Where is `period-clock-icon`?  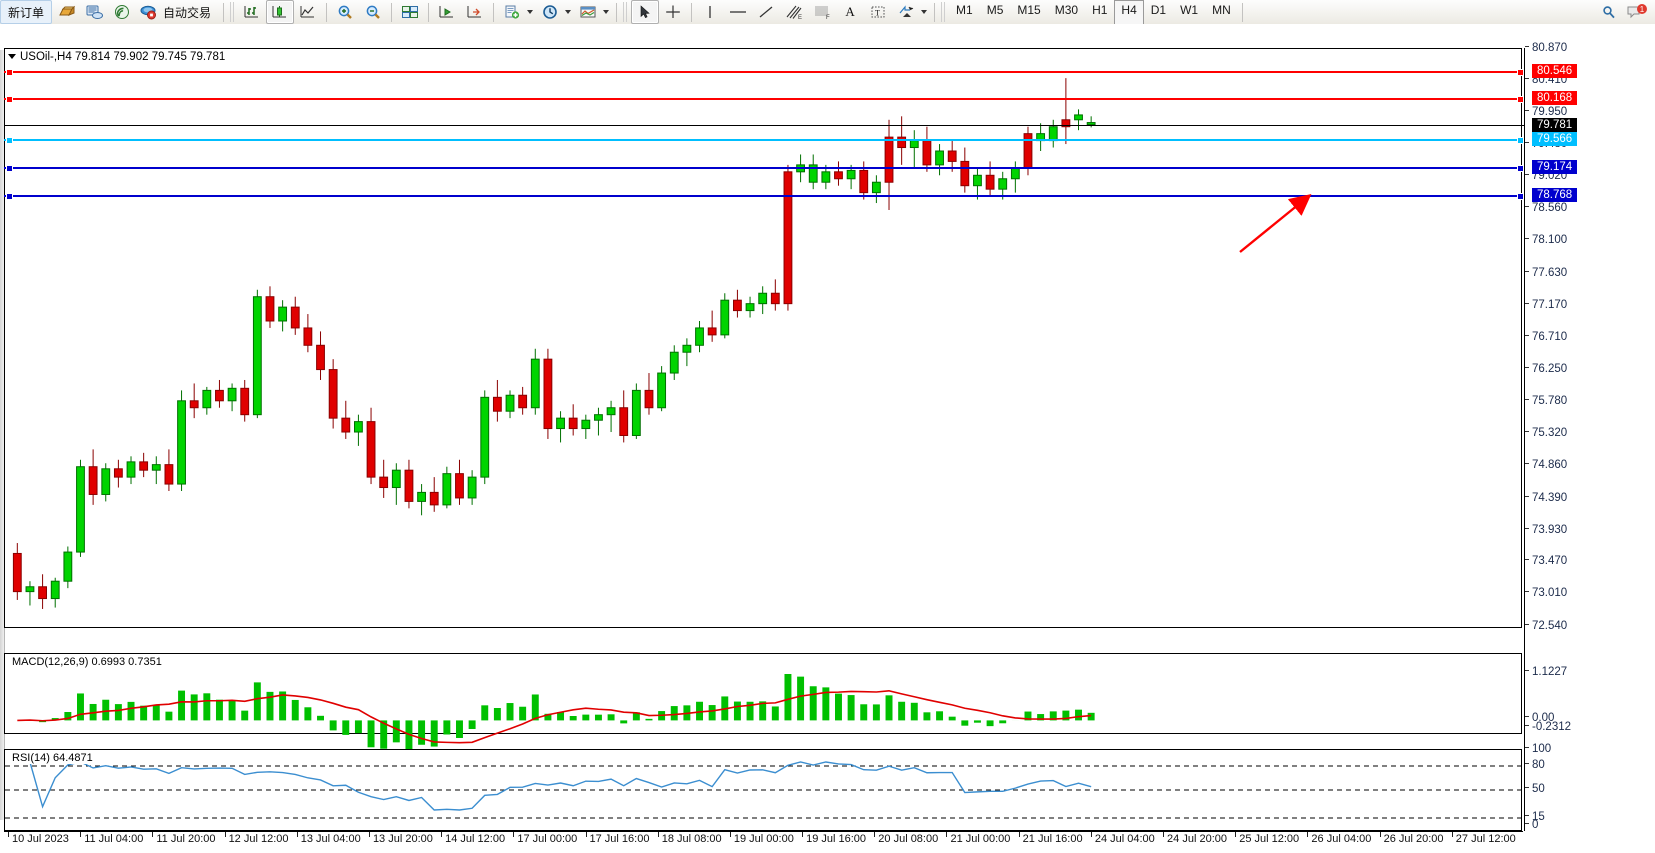 period-clock-icon is located at coordinates (550, 12).